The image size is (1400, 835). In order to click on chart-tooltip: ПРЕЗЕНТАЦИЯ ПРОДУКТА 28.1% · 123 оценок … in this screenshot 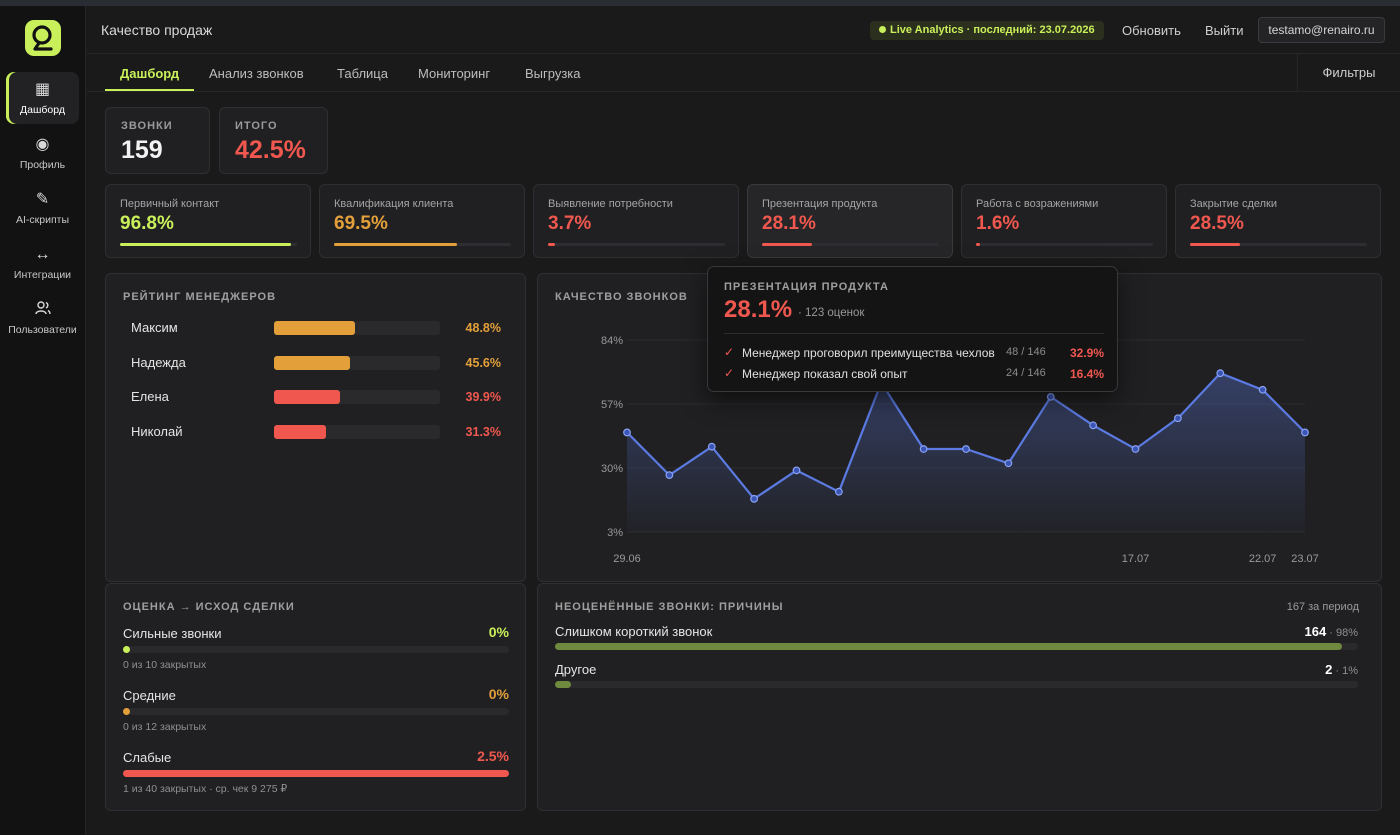, I will do `click(912, 329)`.